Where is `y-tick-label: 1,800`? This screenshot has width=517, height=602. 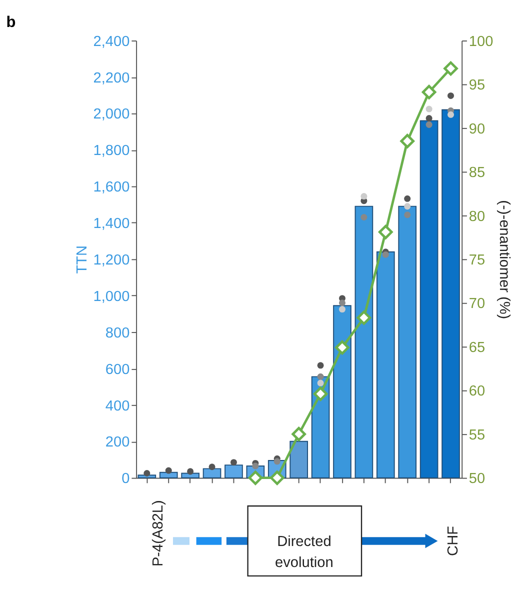 y-tick-label: 1,800 is located at coordinates (111, 151).